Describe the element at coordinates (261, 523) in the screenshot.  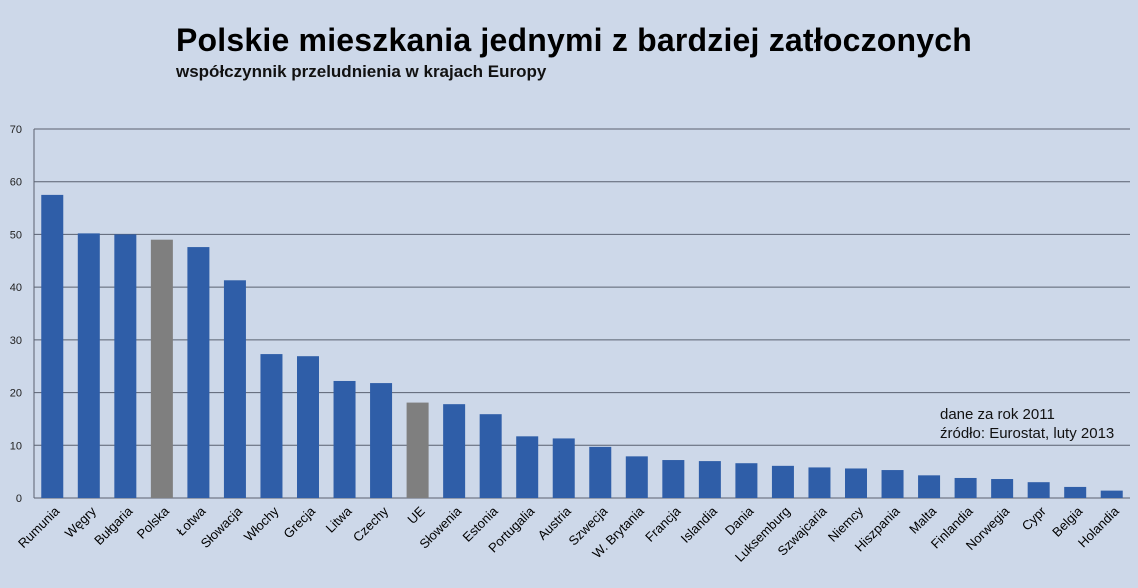
I see `x-tick-label: Włochy` at that location.